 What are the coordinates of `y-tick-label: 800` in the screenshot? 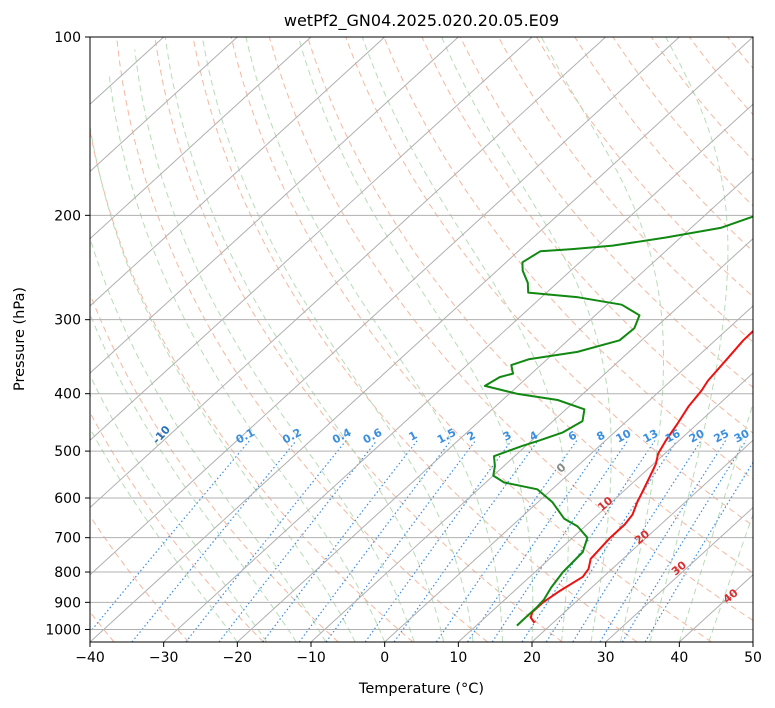 It's located at (67, 573).